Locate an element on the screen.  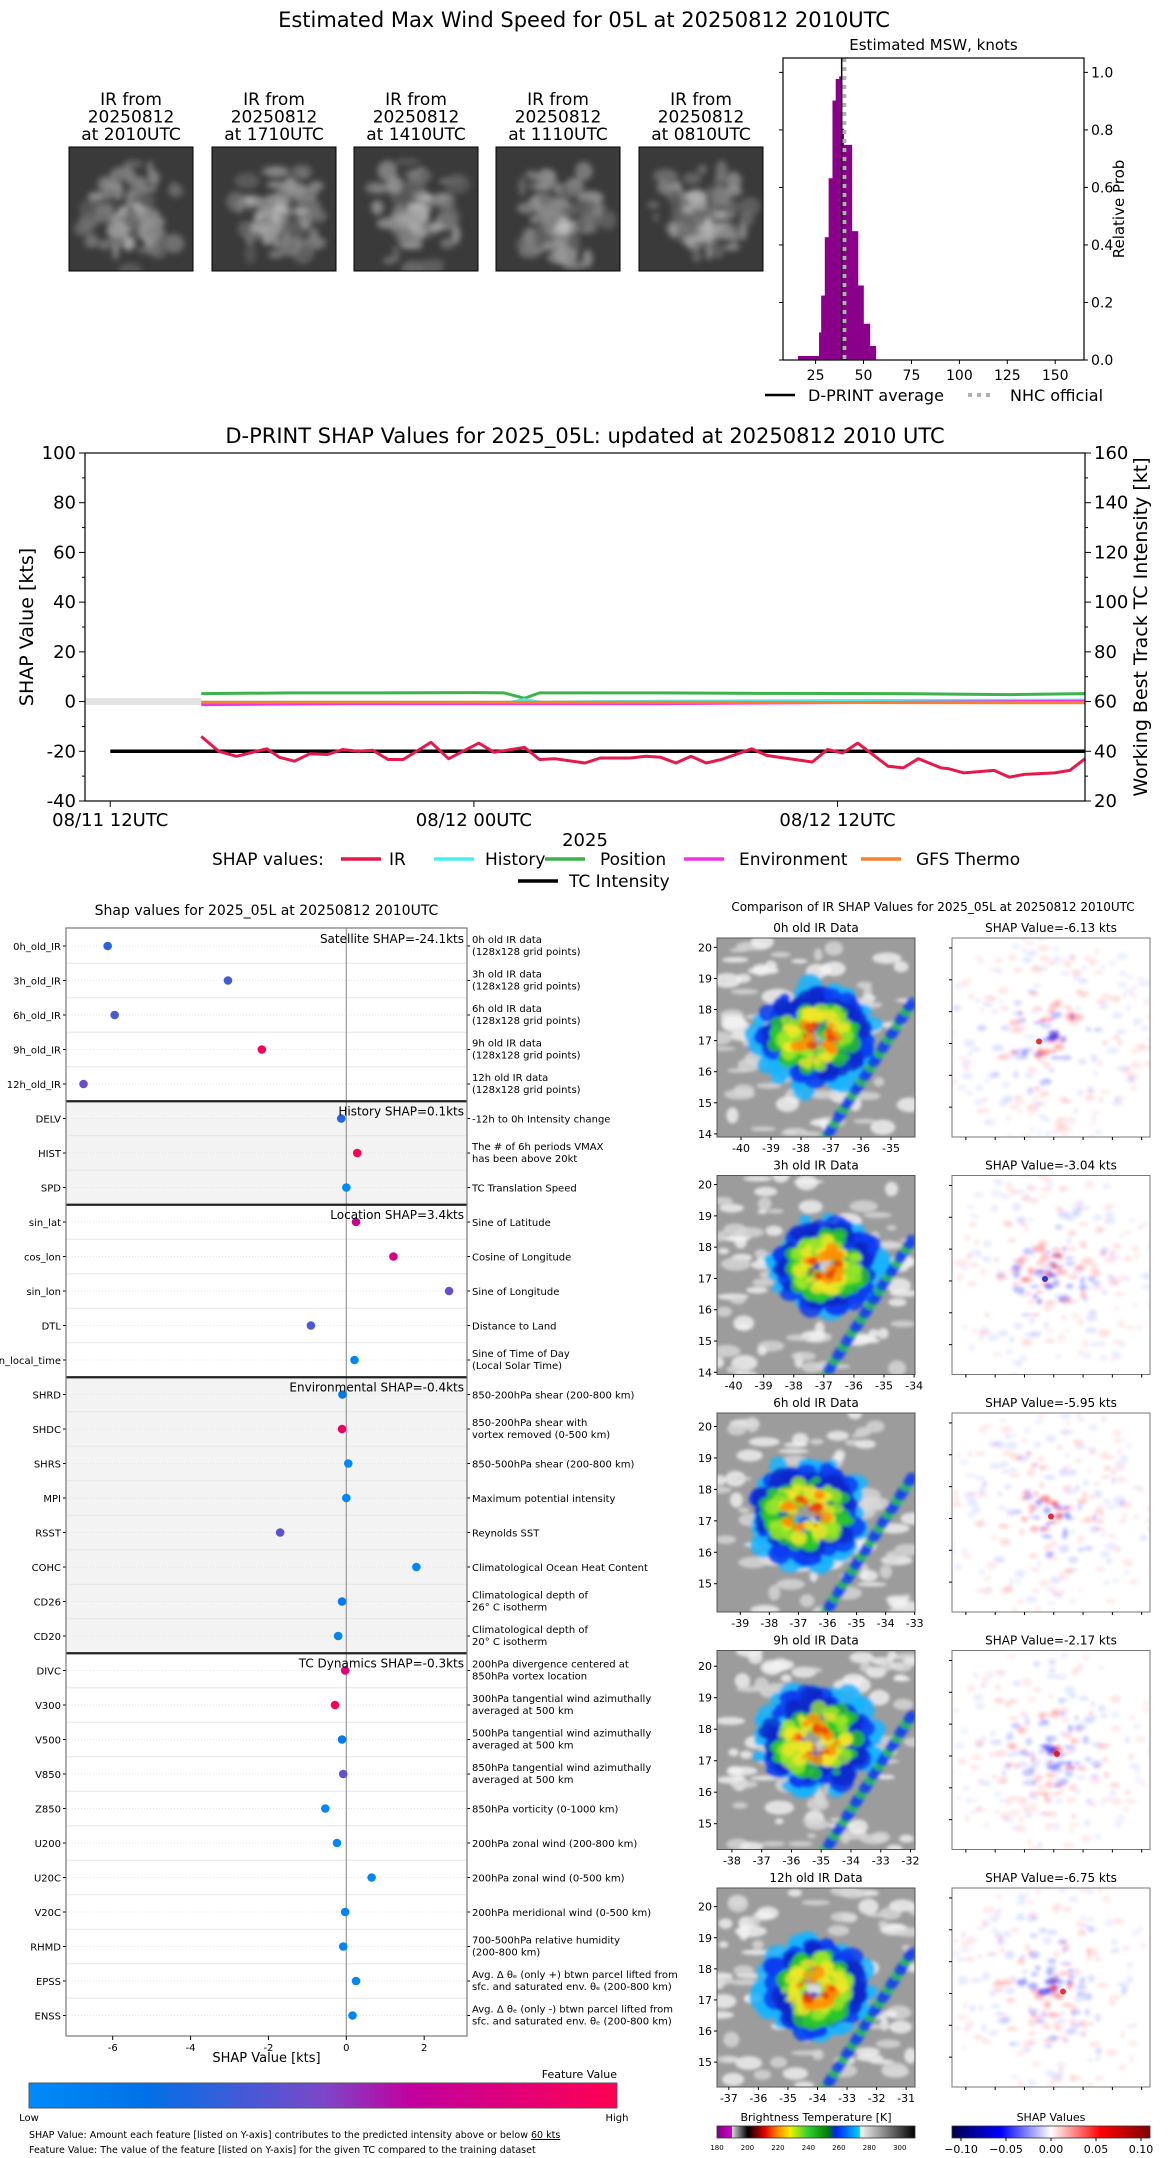
shap-panel-title: SHAP Value=-3.04 kts is located at coordinates (1051, 1166).